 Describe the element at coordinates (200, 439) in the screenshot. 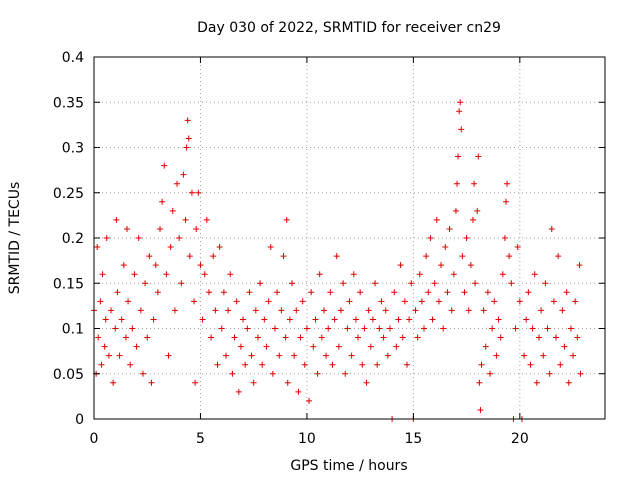

I see `x-tick-label: 5` at that location.